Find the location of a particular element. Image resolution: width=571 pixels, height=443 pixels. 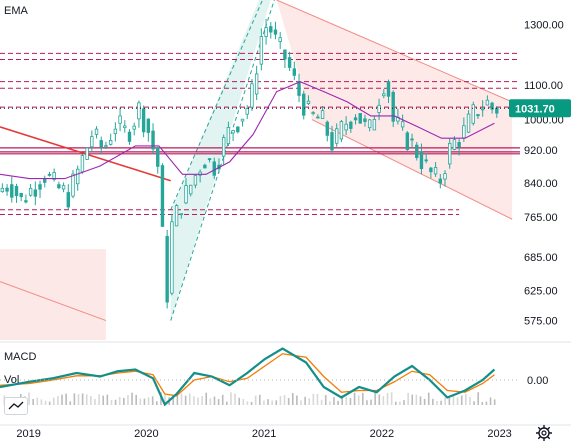

price-badge-label: 1031.70 is located at coordinates (535, 109).